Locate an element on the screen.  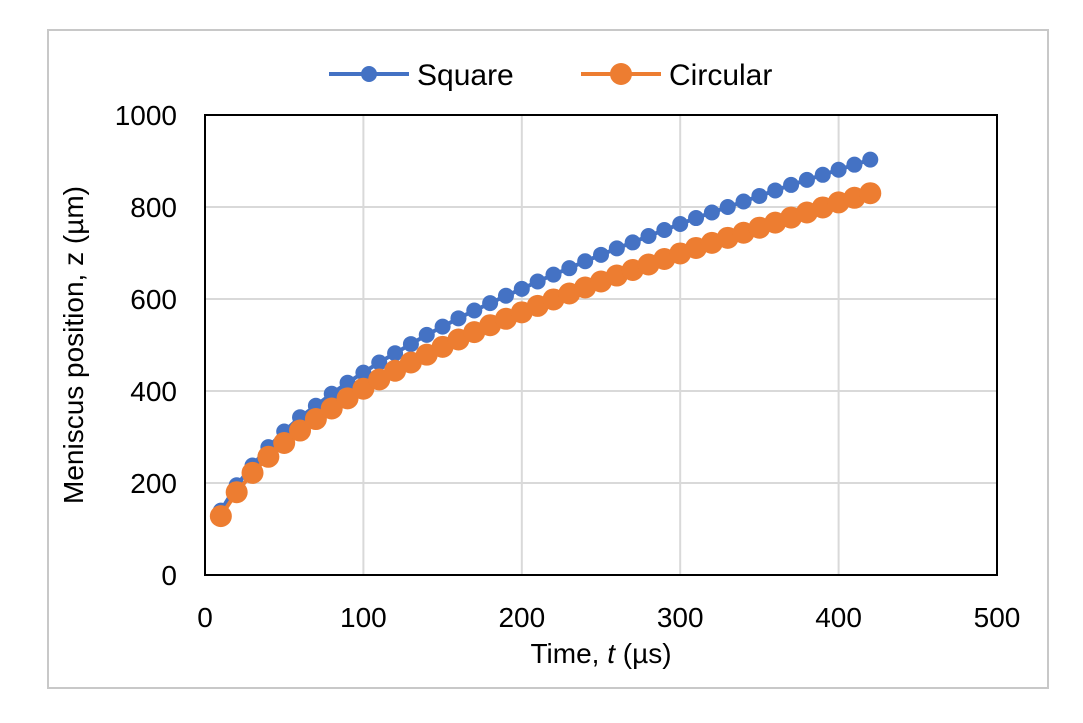
y-axis-label: Meniscus position, z (µm) is located at coordinates (73, 345).